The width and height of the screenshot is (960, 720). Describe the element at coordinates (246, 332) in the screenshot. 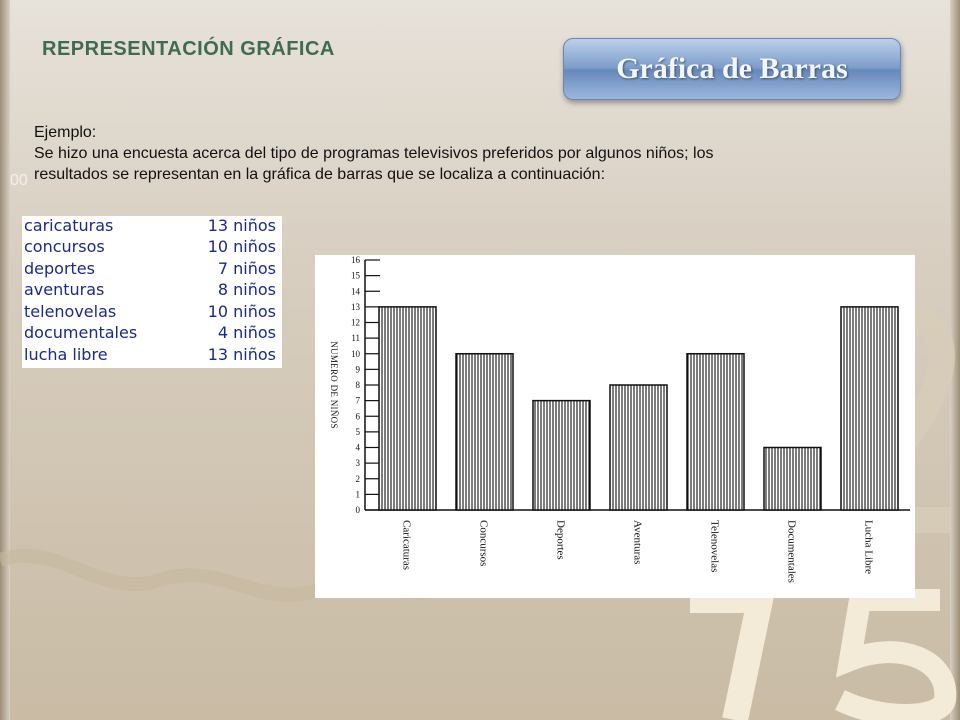

I see `table-value: 4 niños` at that location.